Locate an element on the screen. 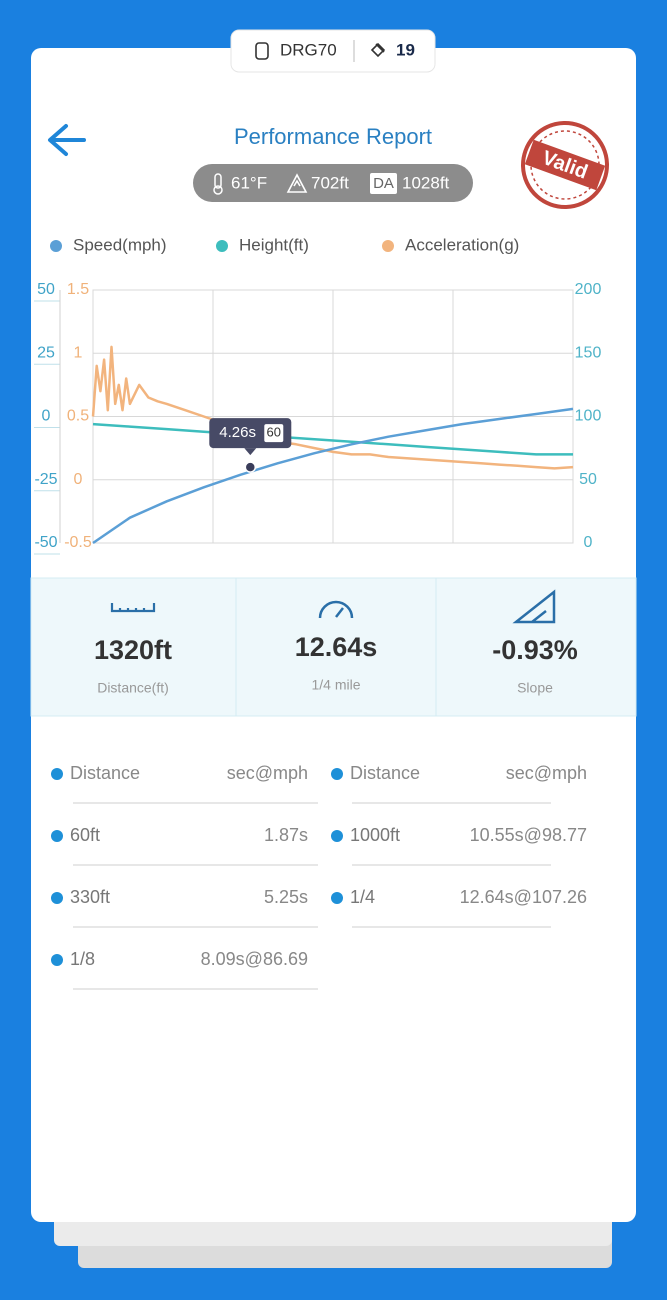 The image size is (667, 1300). row-time: 1.87s is located at coordinates (286, 835).